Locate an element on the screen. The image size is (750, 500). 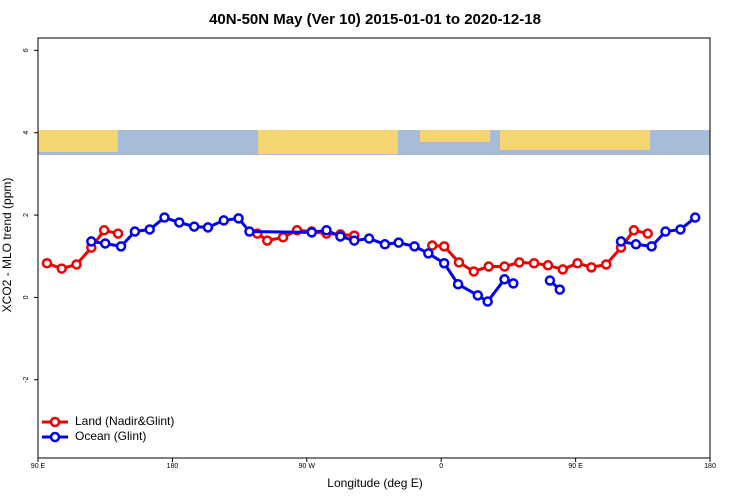
y-tick-label: 4 is located at coordinates (26, 133).